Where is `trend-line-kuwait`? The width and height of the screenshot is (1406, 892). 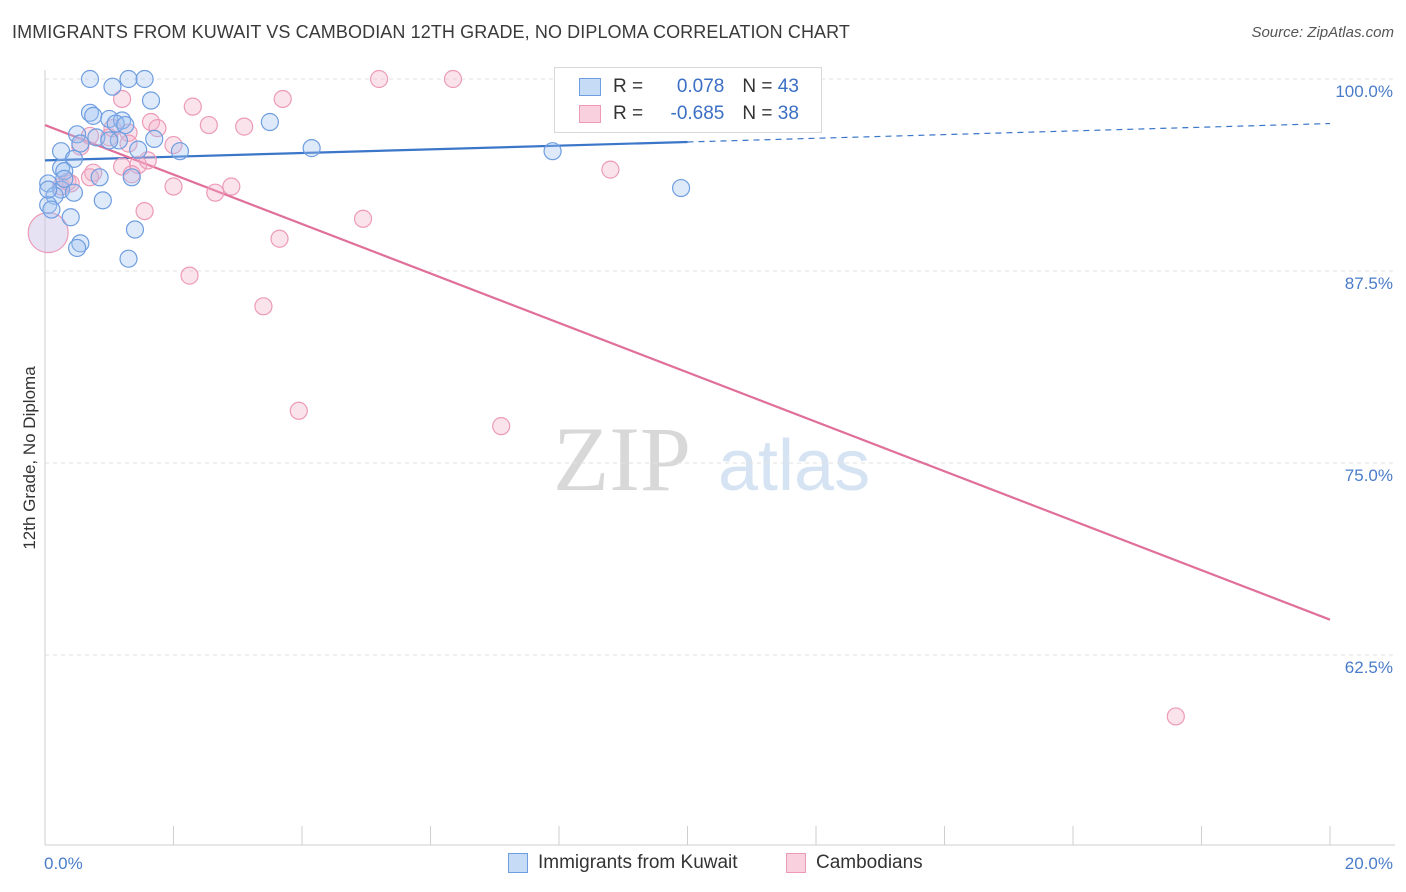
trend-line-kuwait is located at coordinates (366, 151).